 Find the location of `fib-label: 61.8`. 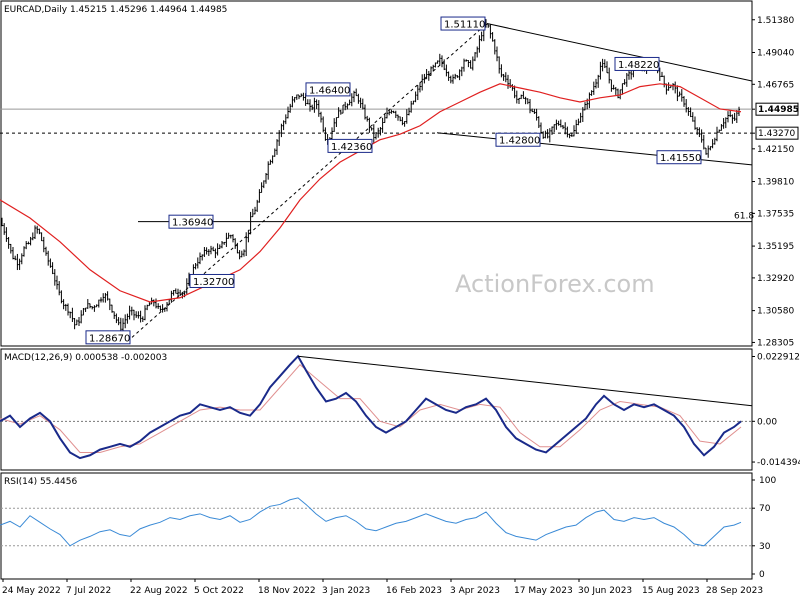

fib-label: 61.8 is located at coordinates (744, 217).